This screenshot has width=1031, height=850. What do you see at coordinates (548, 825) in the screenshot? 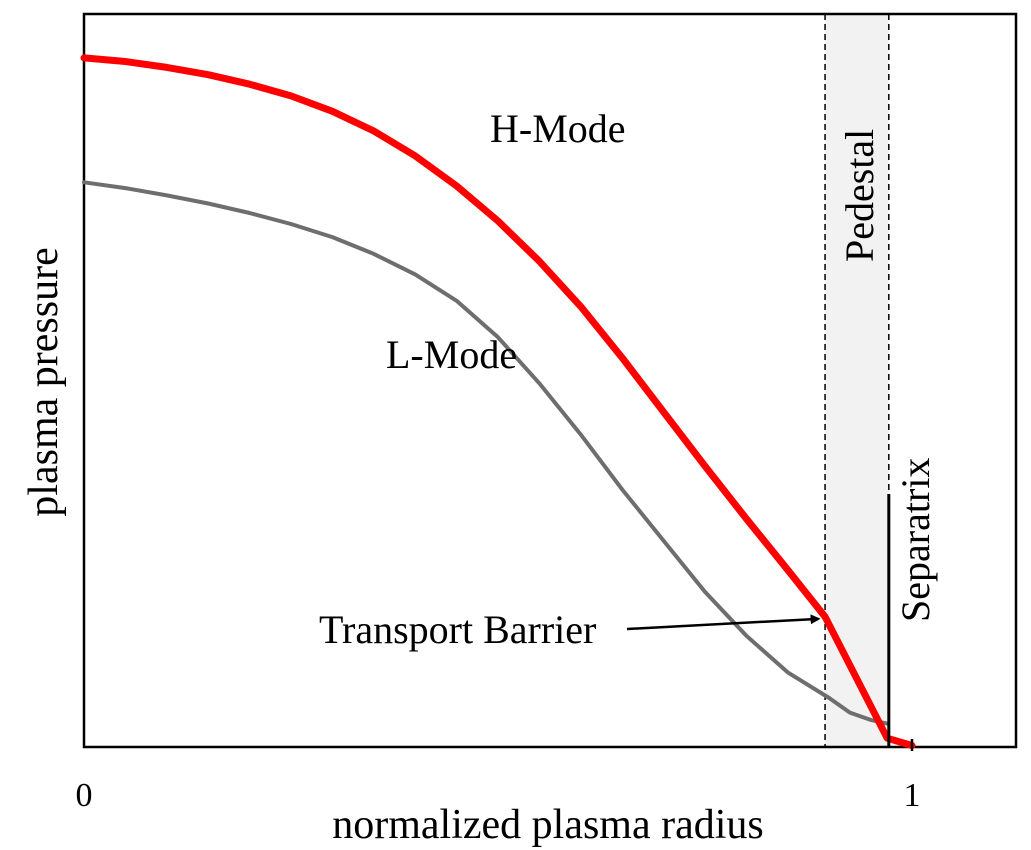
I see `x-axis-label: normalized plasma radius` at bounding box center [548, 825].